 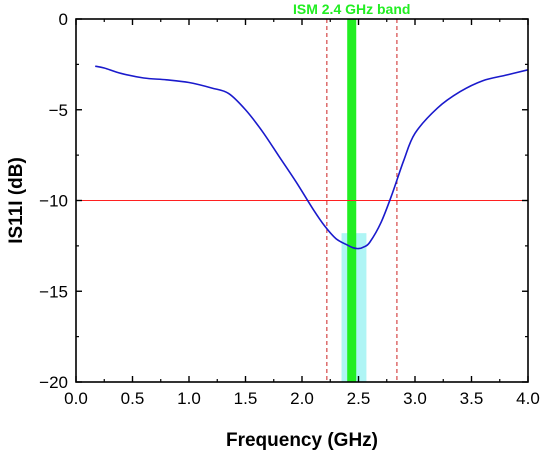 I want to click on x-tick-label: 1.0, so click(x=189, y=398).